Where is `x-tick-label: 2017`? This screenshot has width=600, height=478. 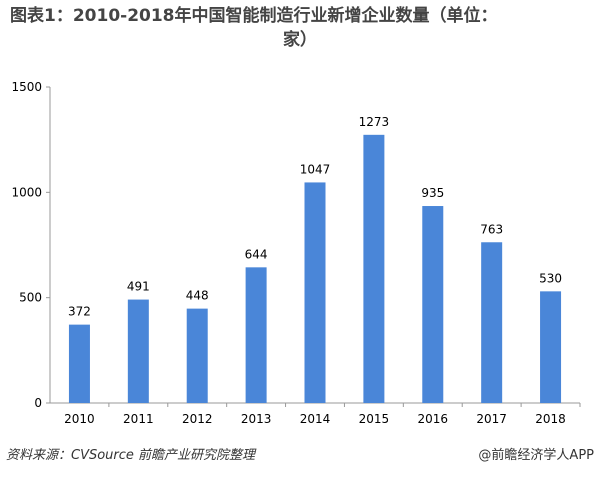 x-tick-label: 2017 is located at coordinates (491, 419).